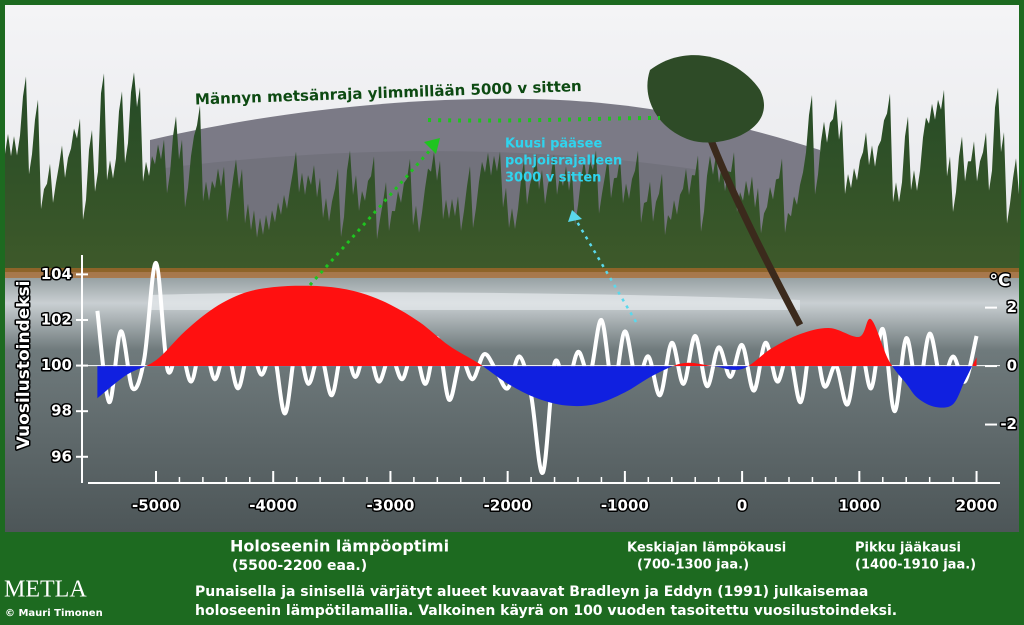 The width and height of the screenshot is (1024, 625). I want to click on y-axis-label: Vuosilustoindeksi, so click(24, 364).